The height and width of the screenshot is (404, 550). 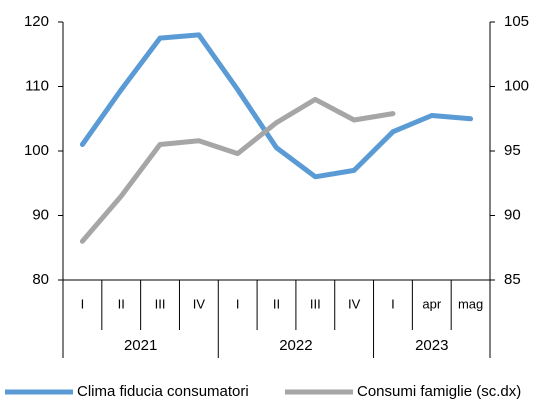 What do you see at coordinates (295, 345) in the screenshot?
I see `group-label: 2022` at bounding box center [295, 345].